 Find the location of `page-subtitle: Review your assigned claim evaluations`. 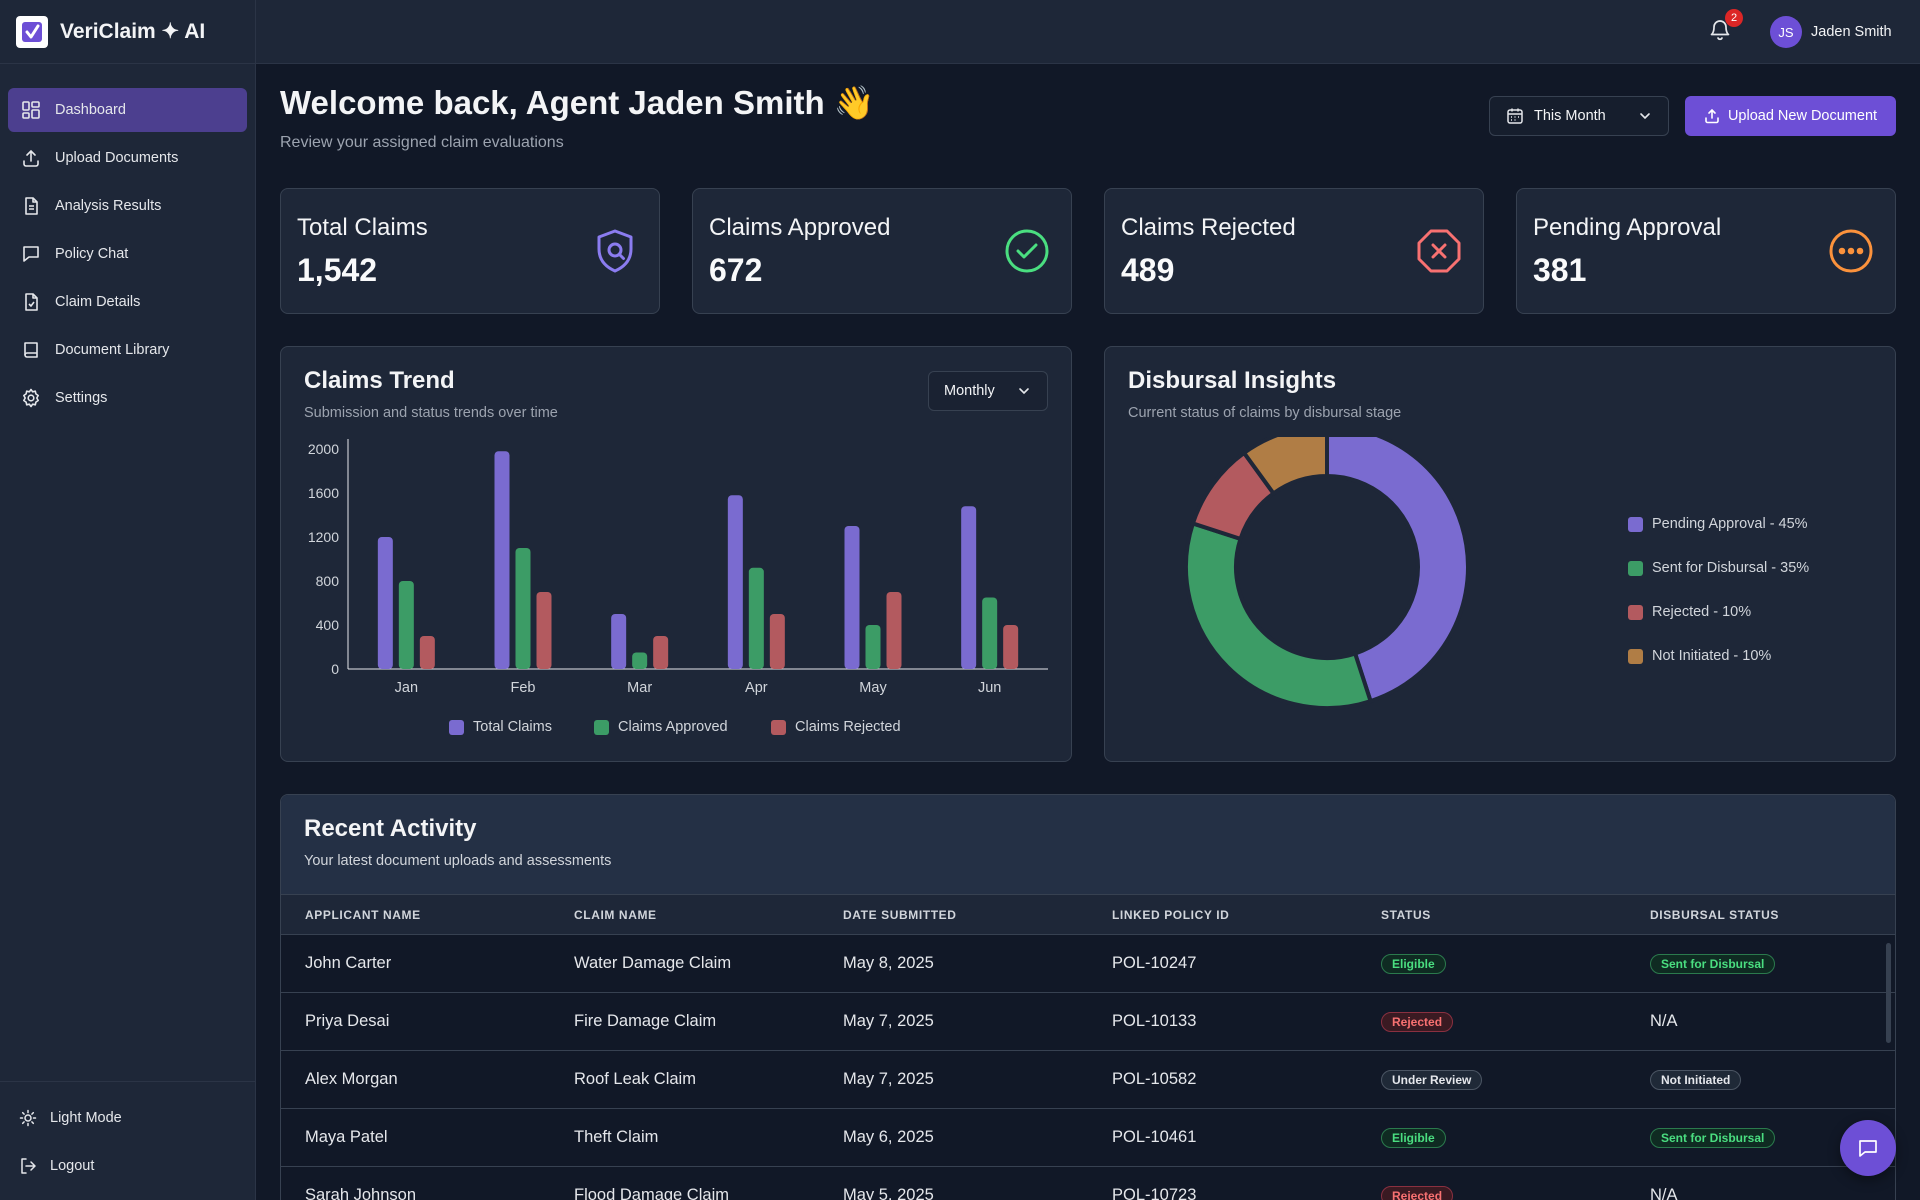

page-subtitle: Review your assigned claim evaluations is located at coordinates (422, 142).